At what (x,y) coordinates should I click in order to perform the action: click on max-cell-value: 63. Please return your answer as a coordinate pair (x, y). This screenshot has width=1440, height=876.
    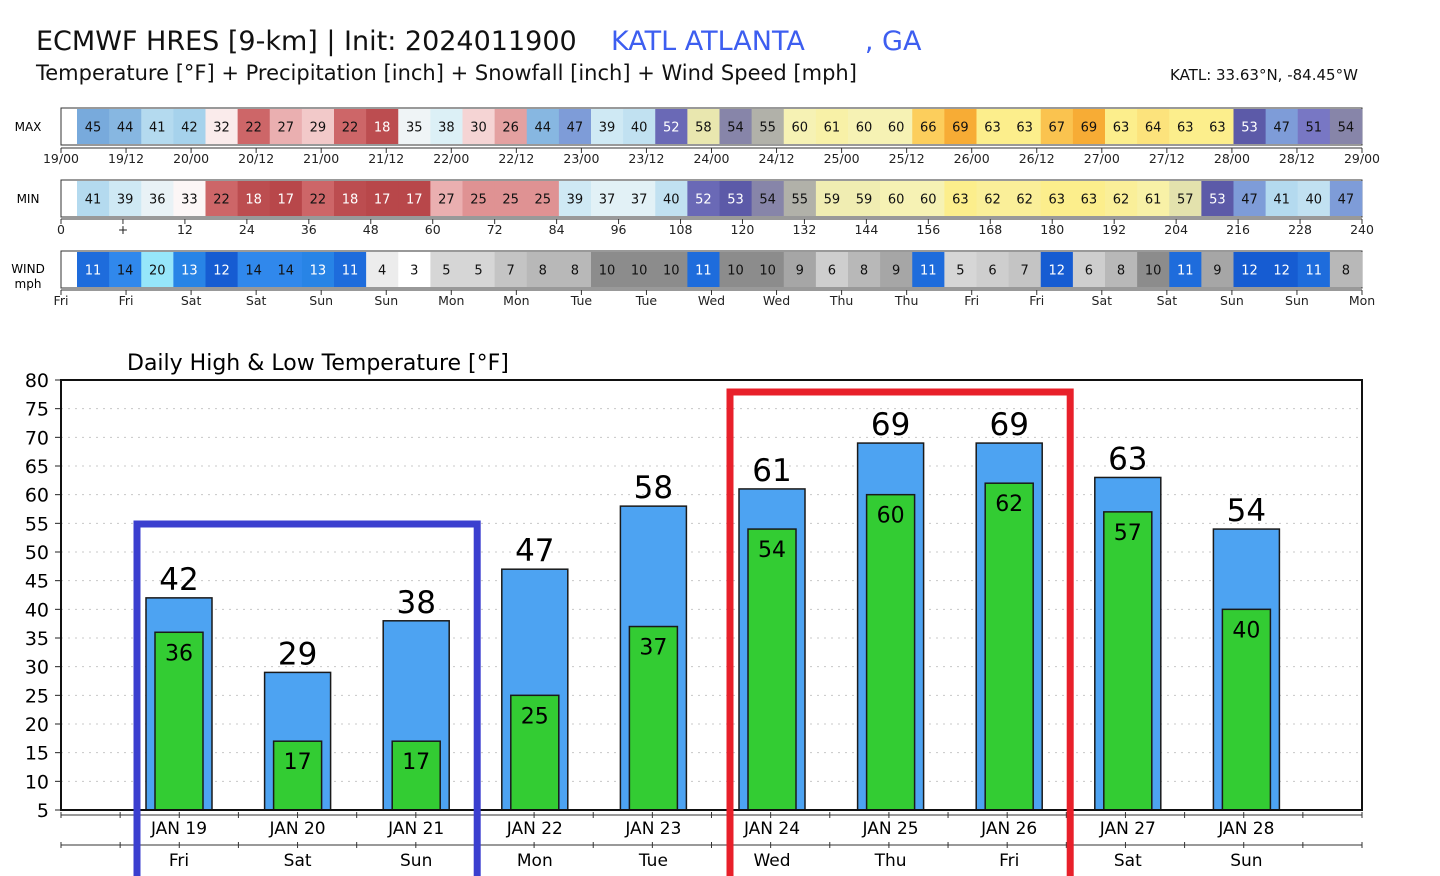
    Looking at the image, I should click on (1024, 128).